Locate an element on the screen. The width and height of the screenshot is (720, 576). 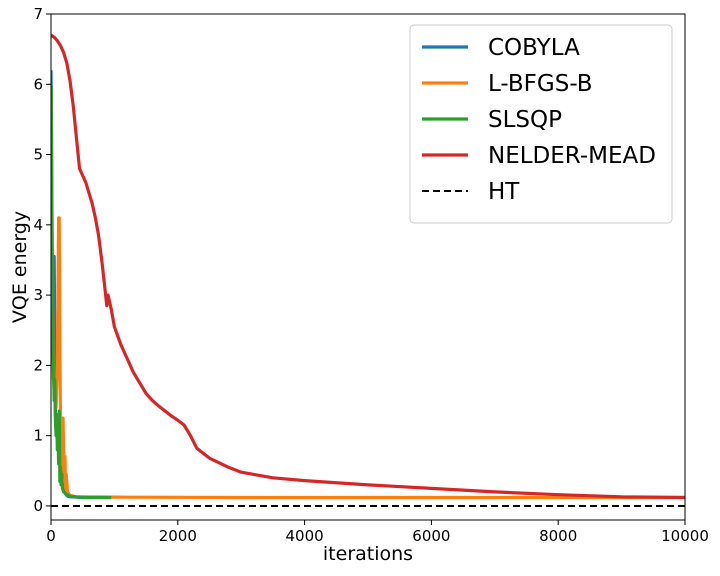
legend: COBYLA L-BFGS-B SLSQP NELDER-MEAD HT is located at coordinates (541, 124).